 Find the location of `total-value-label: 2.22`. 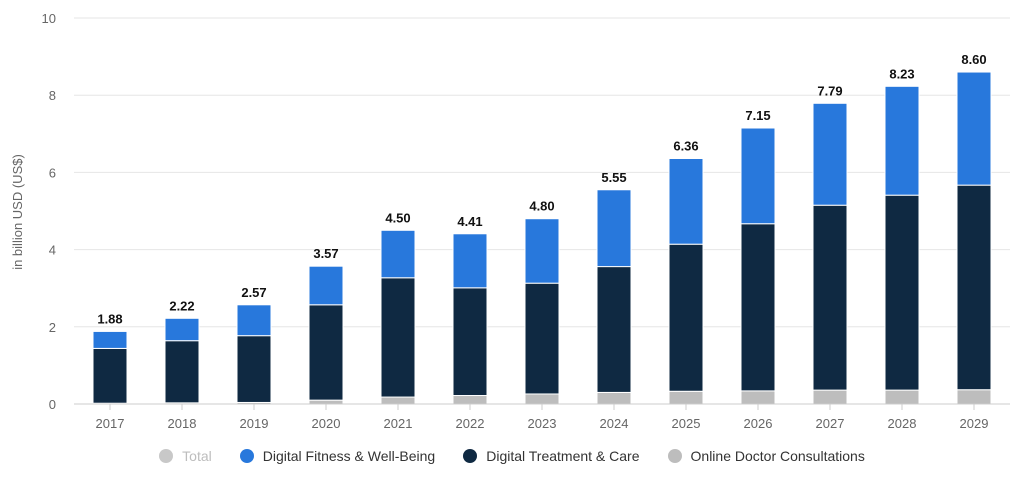

total-value-label: 2.22 is located at coordinates (181, 305).